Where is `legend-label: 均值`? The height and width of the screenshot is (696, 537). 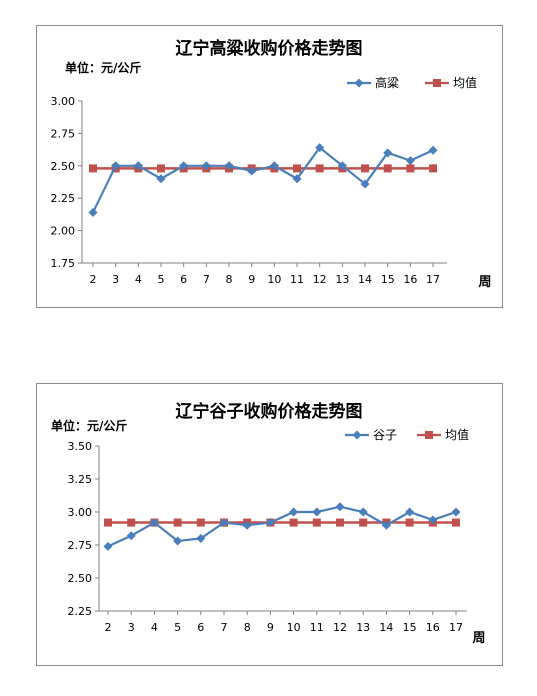
legend-label: 均值 is located at coordinates (465, 82).